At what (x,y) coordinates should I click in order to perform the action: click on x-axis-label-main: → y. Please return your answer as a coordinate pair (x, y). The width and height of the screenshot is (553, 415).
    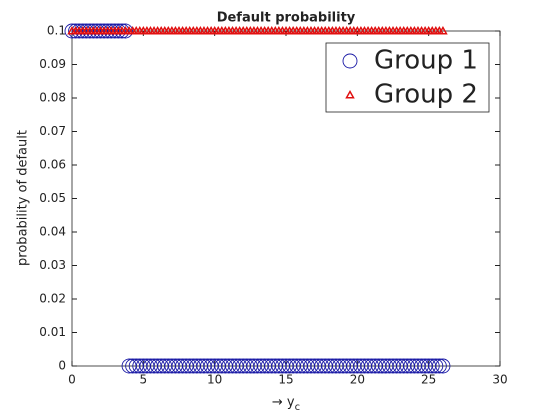
    Looking at the image, I should click on (283, 402).